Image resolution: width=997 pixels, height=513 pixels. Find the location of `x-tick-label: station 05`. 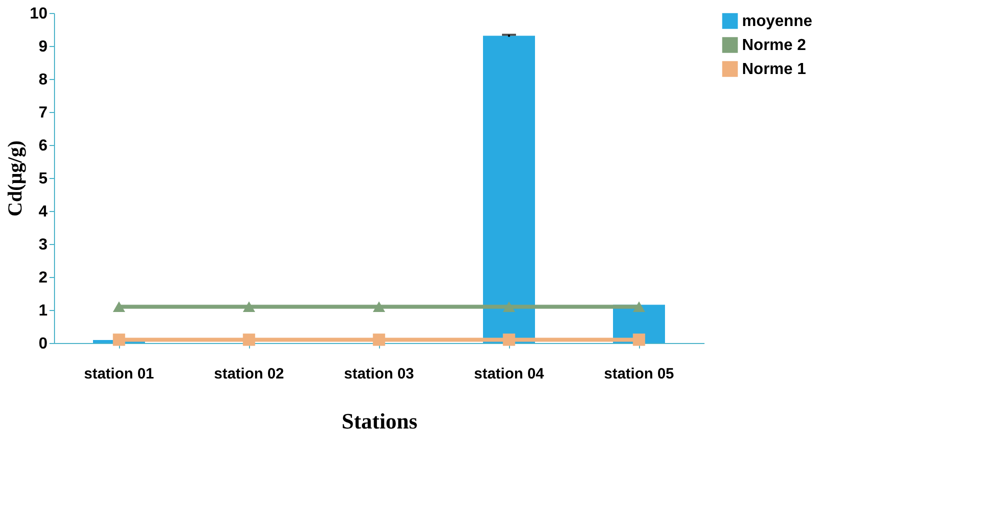

x-tick-label: station 05 is located at coordinates (639, 374).